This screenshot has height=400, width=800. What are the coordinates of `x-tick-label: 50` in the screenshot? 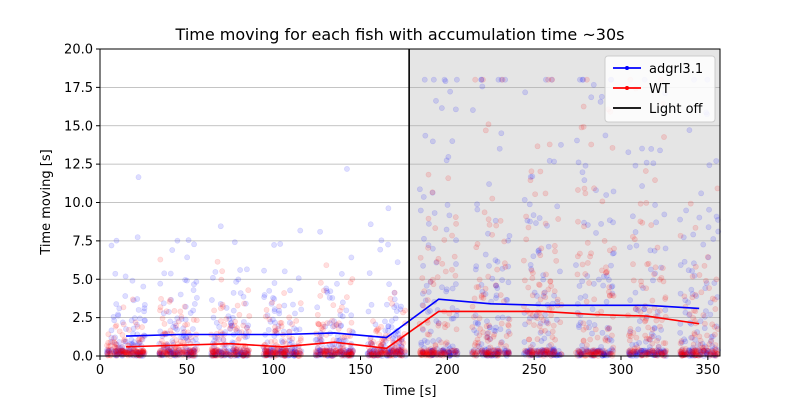 It's located at (187, 370).